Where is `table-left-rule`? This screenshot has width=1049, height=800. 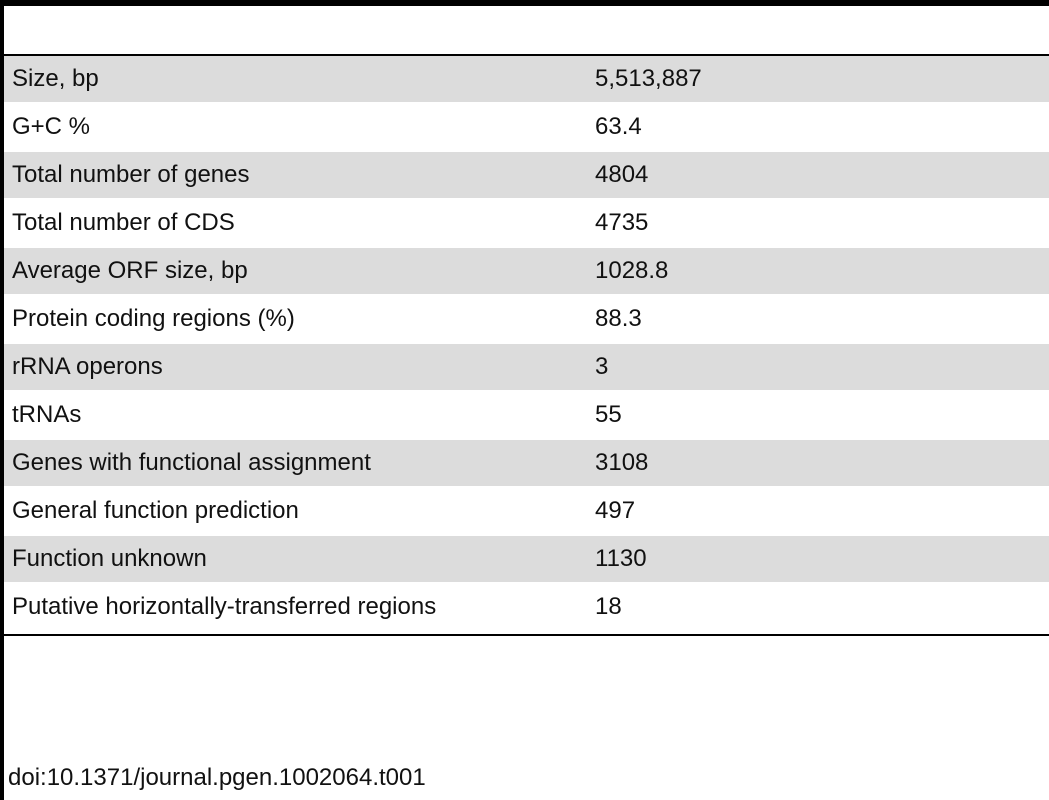 table-left-rule is located at coordinates (2, 400).